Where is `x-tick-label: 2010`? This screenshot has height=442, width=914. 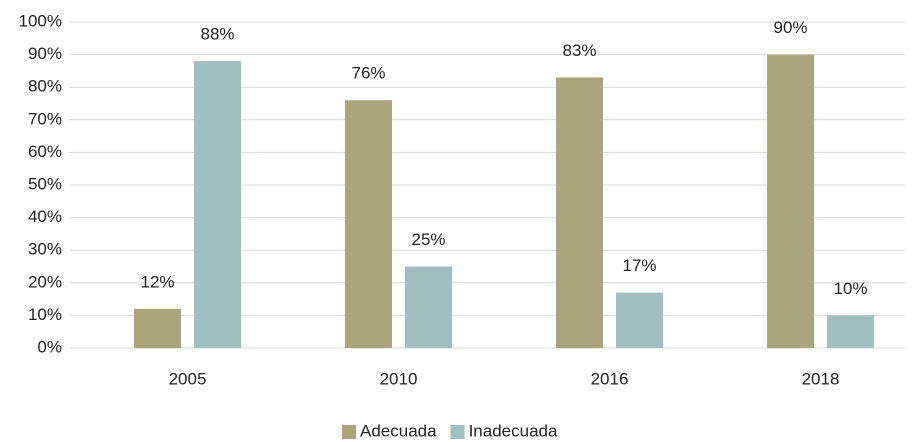
x-tick-label: 2010 is located at coordinates (399, 378).